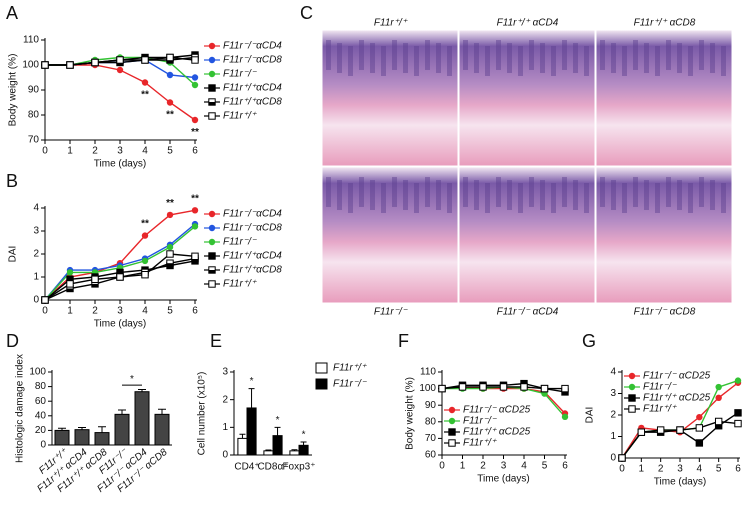 The image size is (750, 525). What do you see at coordinates (677, 376) in the screenshot?
I see `legend-label: F11r⁻/⁻ αCD25` at bounding box center [677, 376].